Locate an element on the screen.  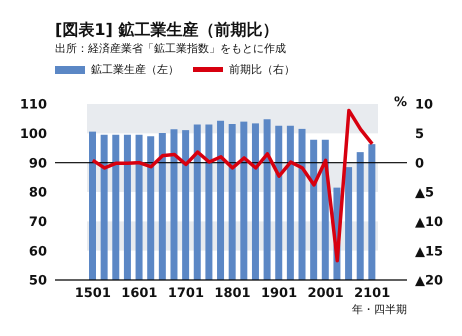
x-tick-label: 1701 is located at coordinates (186, 294).